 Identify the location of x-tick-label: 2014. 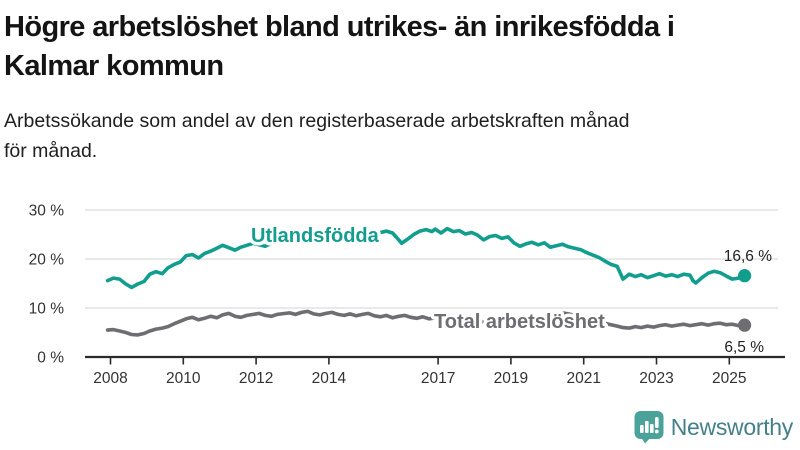
(329, 378).